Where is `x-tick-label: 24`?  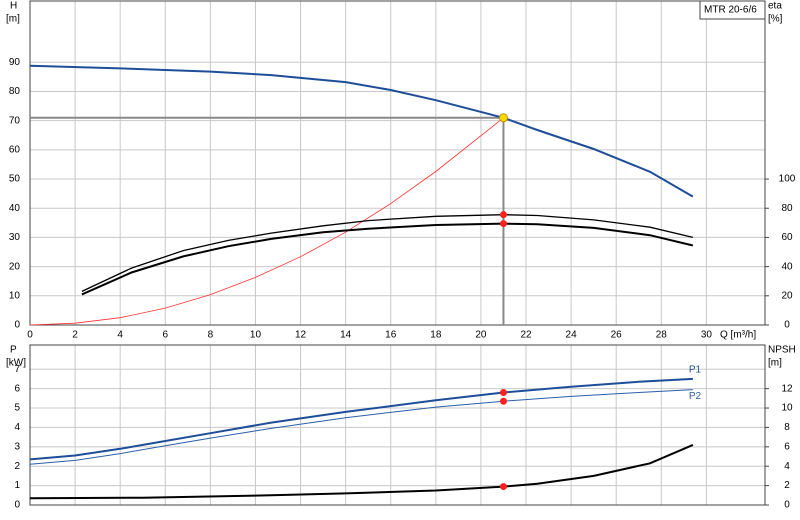 x-tick-label: 24 is located at coordinates (572, 335).